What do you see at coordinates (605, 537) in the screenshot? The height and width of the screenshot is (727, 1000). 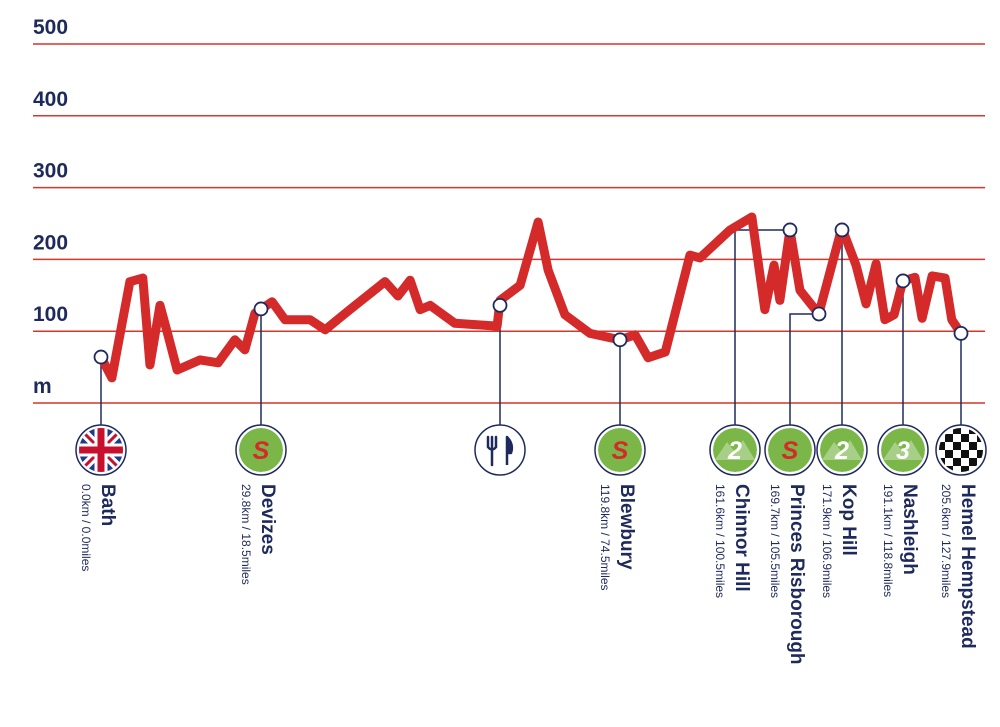 I see `waypoint-distance: 119.8km / 74.5miles` at bounding box center [605, 537].